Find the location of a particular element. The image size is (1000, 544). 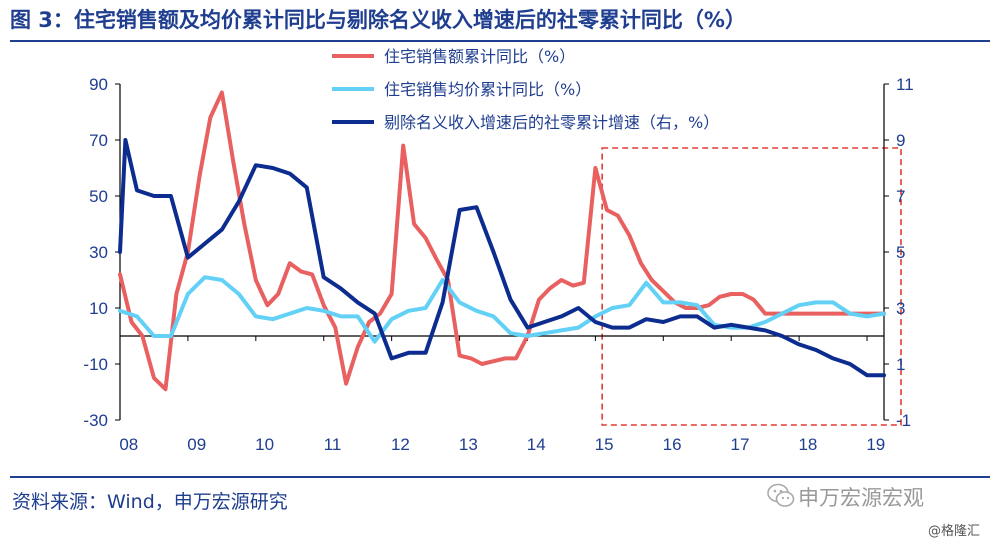

x-tick-label: 18 is located at coordinates (807, 444).